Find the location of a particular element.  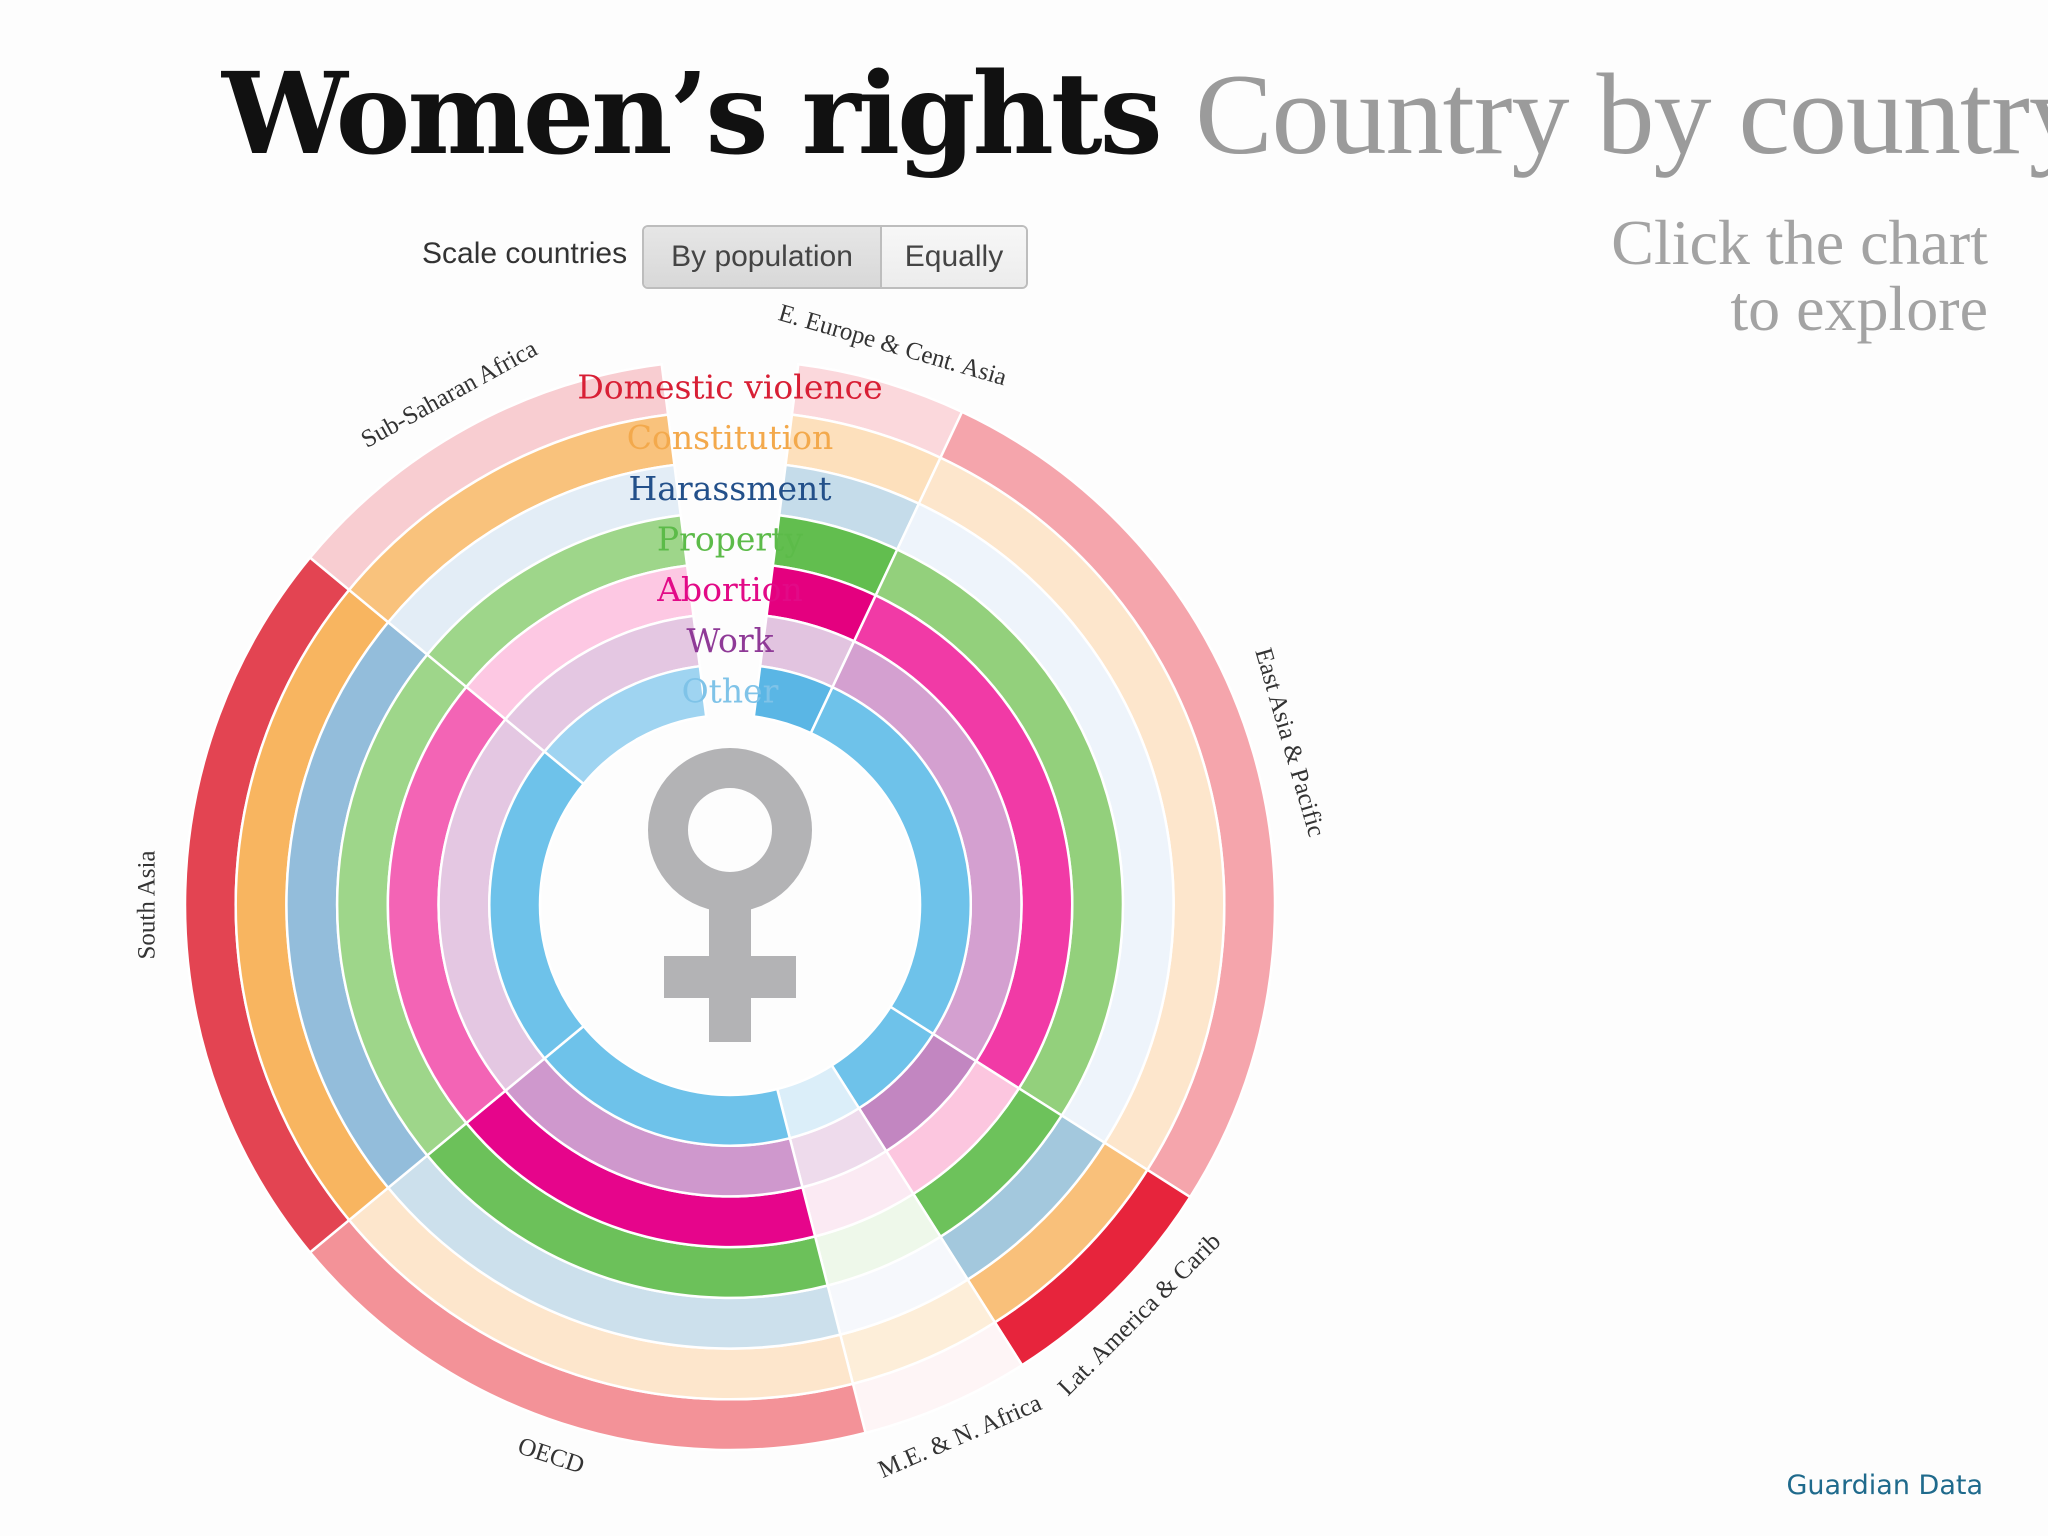

legend-other: Other is located at coordinates (730, 691).